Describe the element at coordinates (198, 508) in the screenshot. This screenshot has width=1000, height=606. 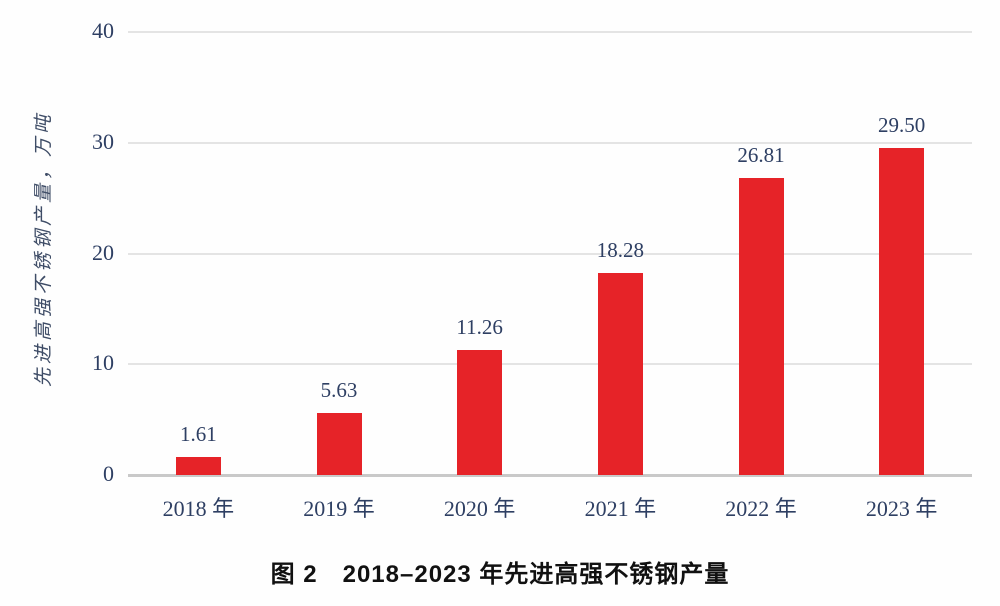
I see `x-axis-tick-label: 2018 年` at that location.